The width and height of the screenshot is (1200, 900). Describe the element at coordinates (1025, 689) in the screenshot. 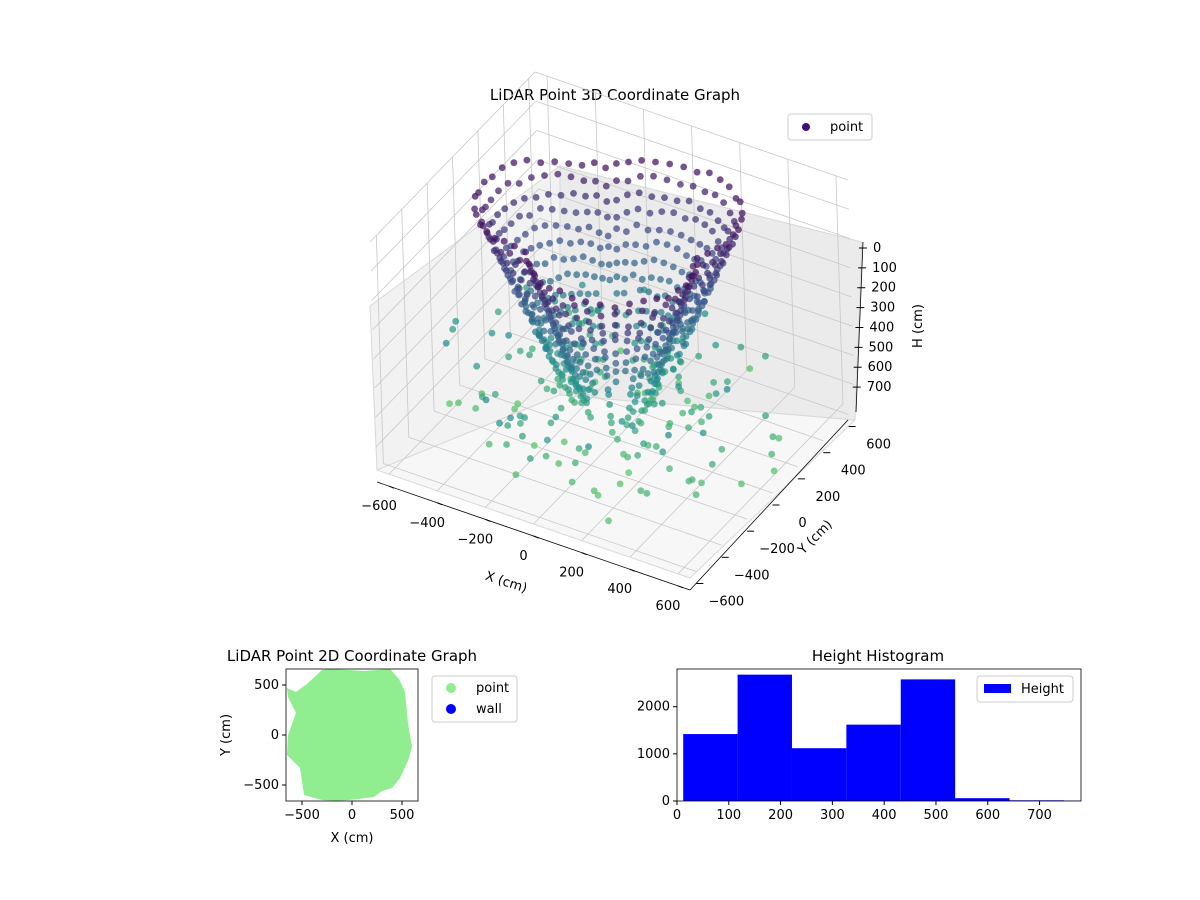

I see `legend-histogram: Height` at that location.